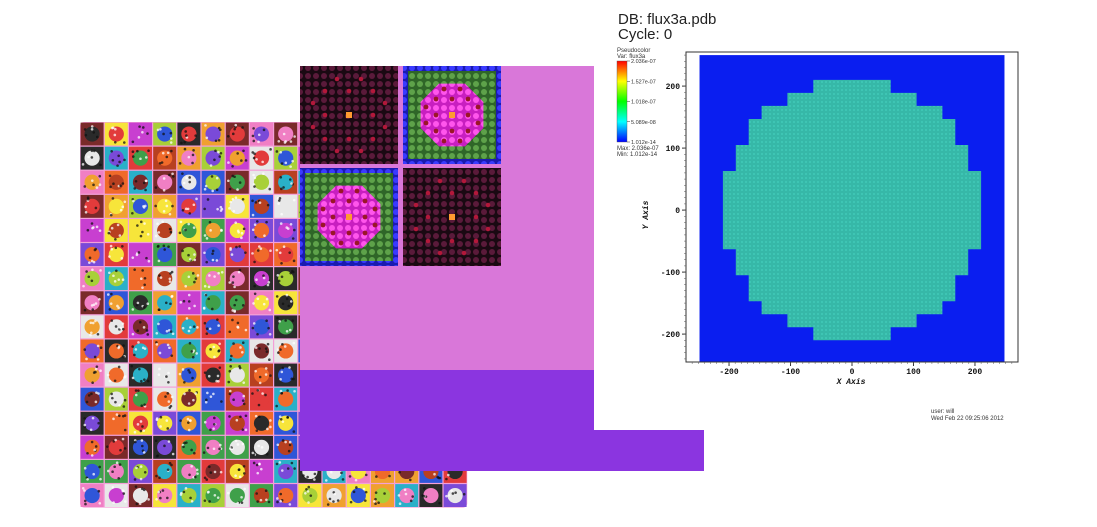  Describe the element at coordinates (643, 62) in the screenshot. I see `legend-tick-label: 2.036e-07` at that location.